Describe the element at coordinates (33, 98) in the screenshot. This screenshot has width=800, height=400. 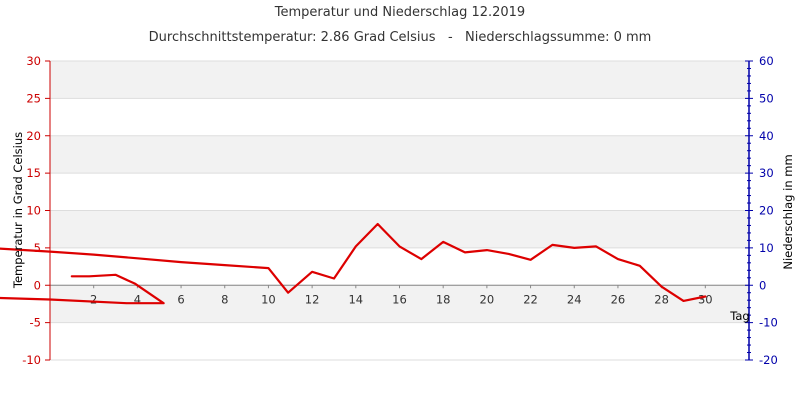
I see `left-tick-label: 25` at that location.